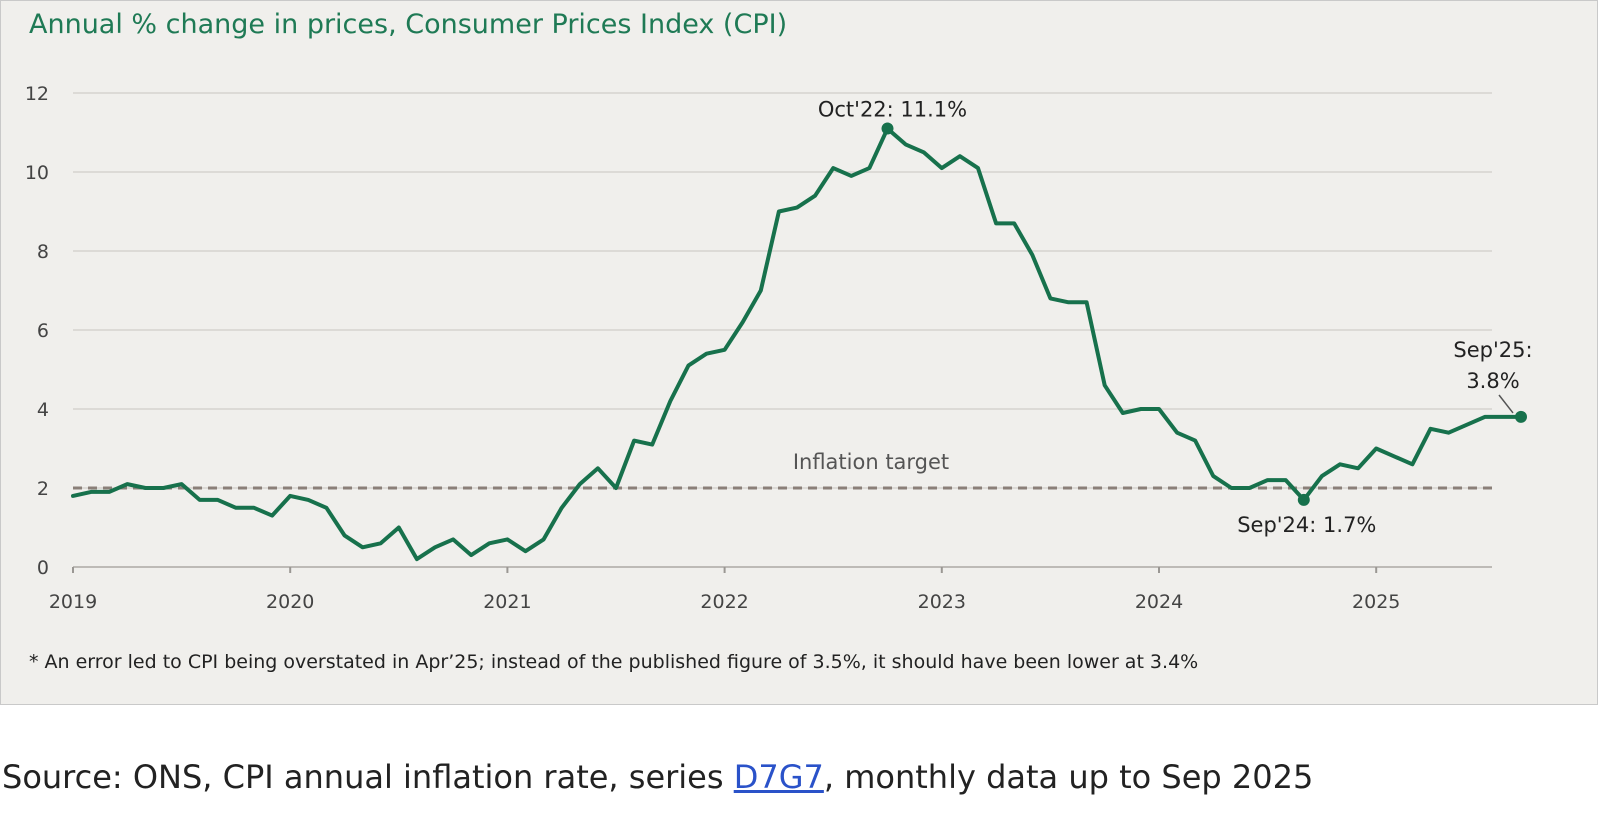  Describe the element at coordinates (1521, 416) in the screenshot. I see `latest-marker` at that location.